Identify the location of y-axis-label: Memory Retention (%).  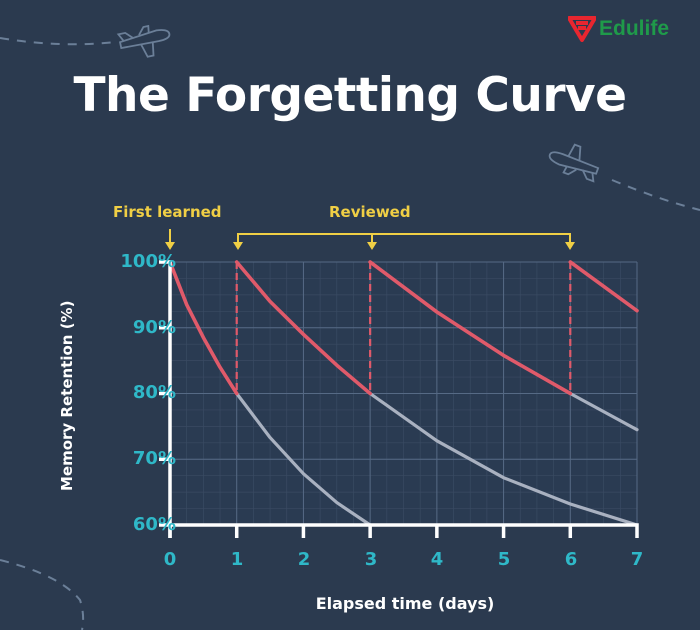
(67, 395).